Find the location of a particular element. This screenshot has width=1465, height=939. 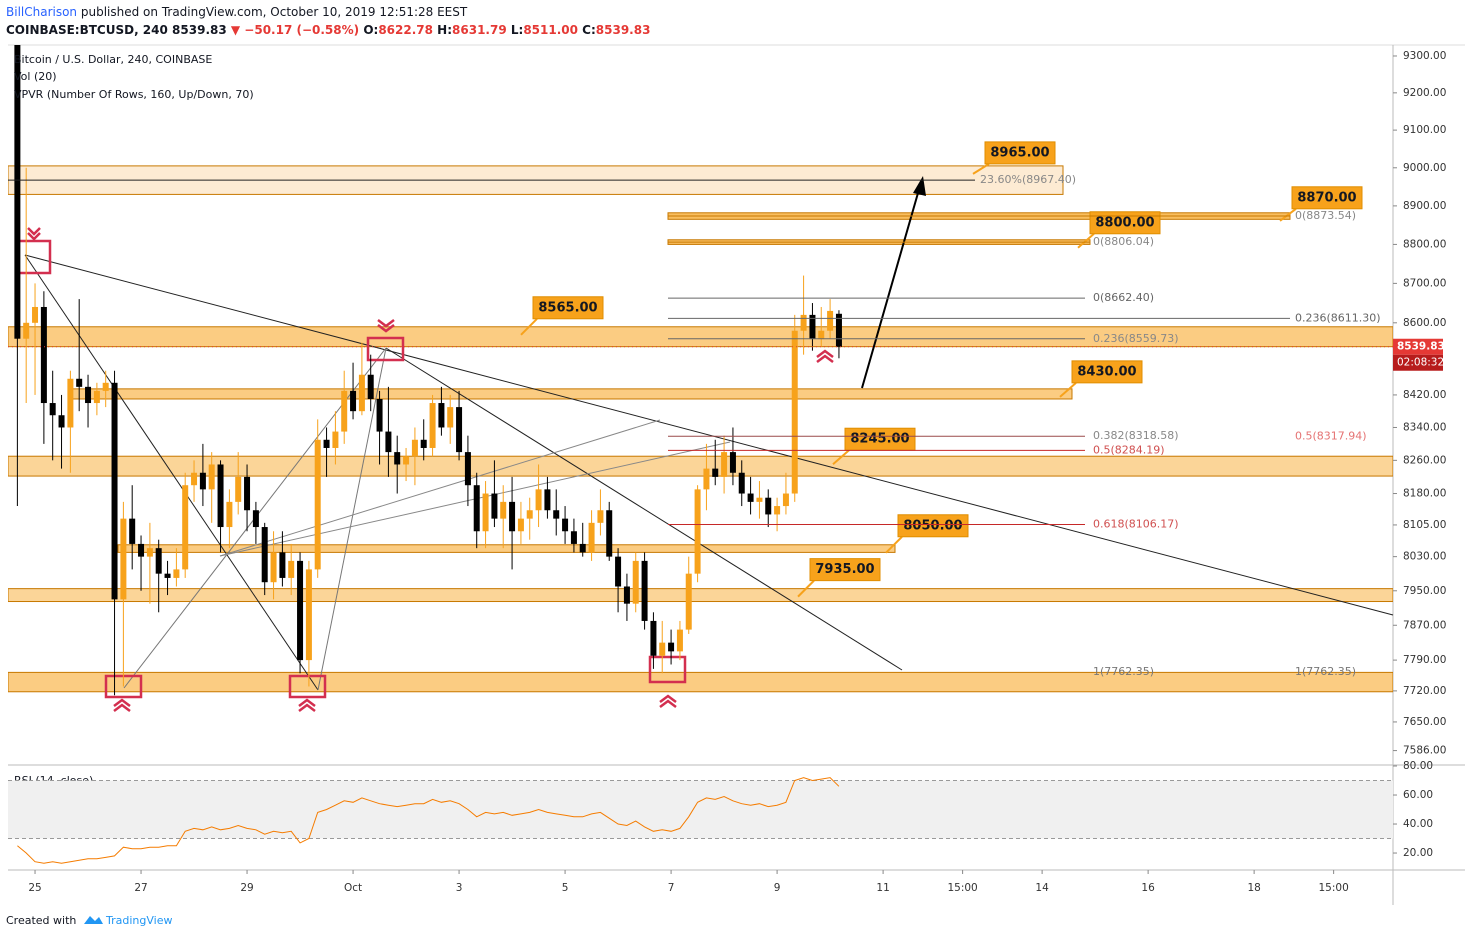

rsi-tick-label: 40.00 is located at coordinates (1418, 824).